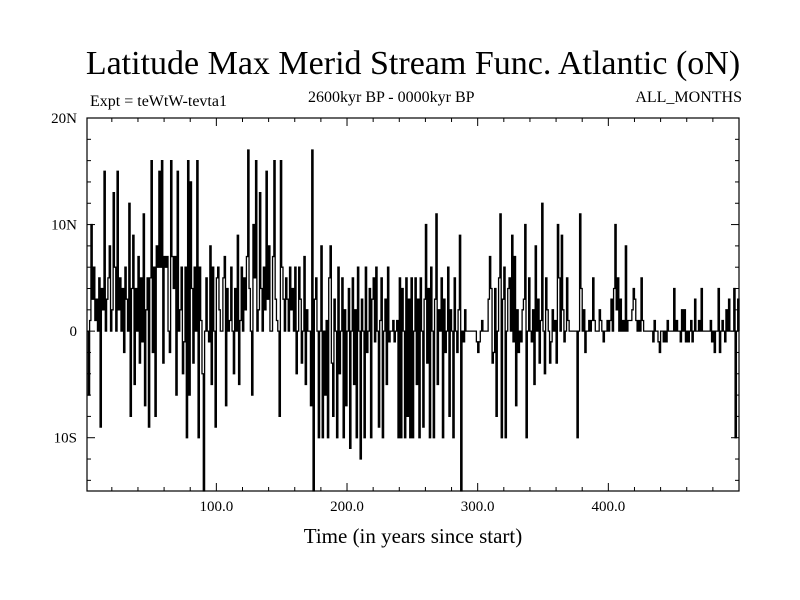  Describe the element at coordinates (391, 97) in the screenshot. I see `chart-subtitle: 2600kyr BP - 0000kyr BP` at that location.